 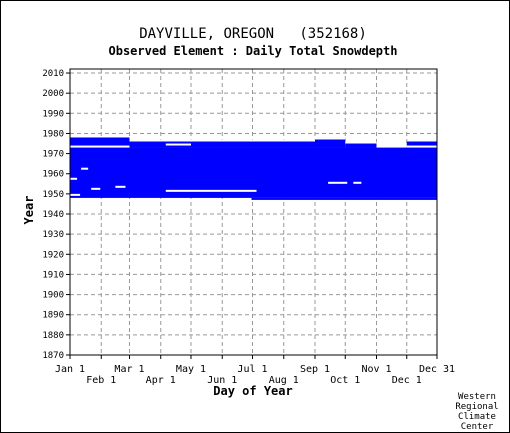 I want to click on chart-subtitle: Observed Element : Daily Total Snowdepth, so click(x=253, y=51).